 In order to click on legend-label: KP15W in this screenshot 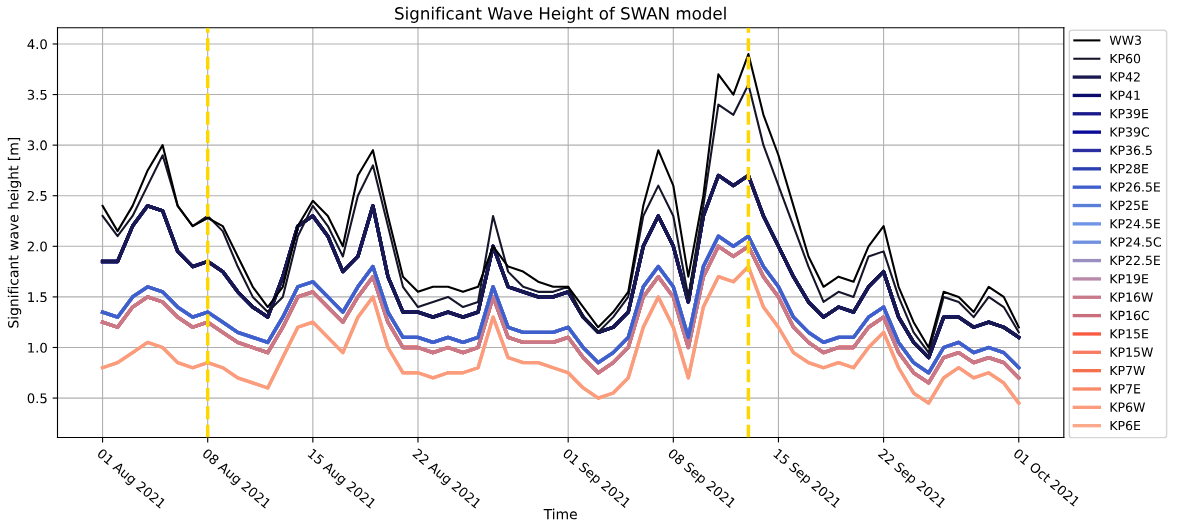, I will do `click(1131, 352)`.